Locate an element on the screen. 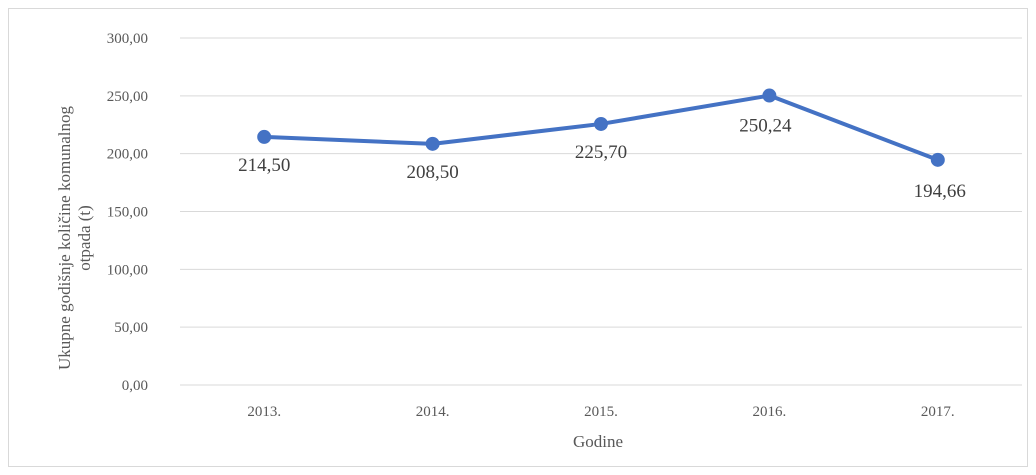 The width and height of the screenshot is (1036, 475). x-axis-title: Godine is located at coordinates (598, 441).